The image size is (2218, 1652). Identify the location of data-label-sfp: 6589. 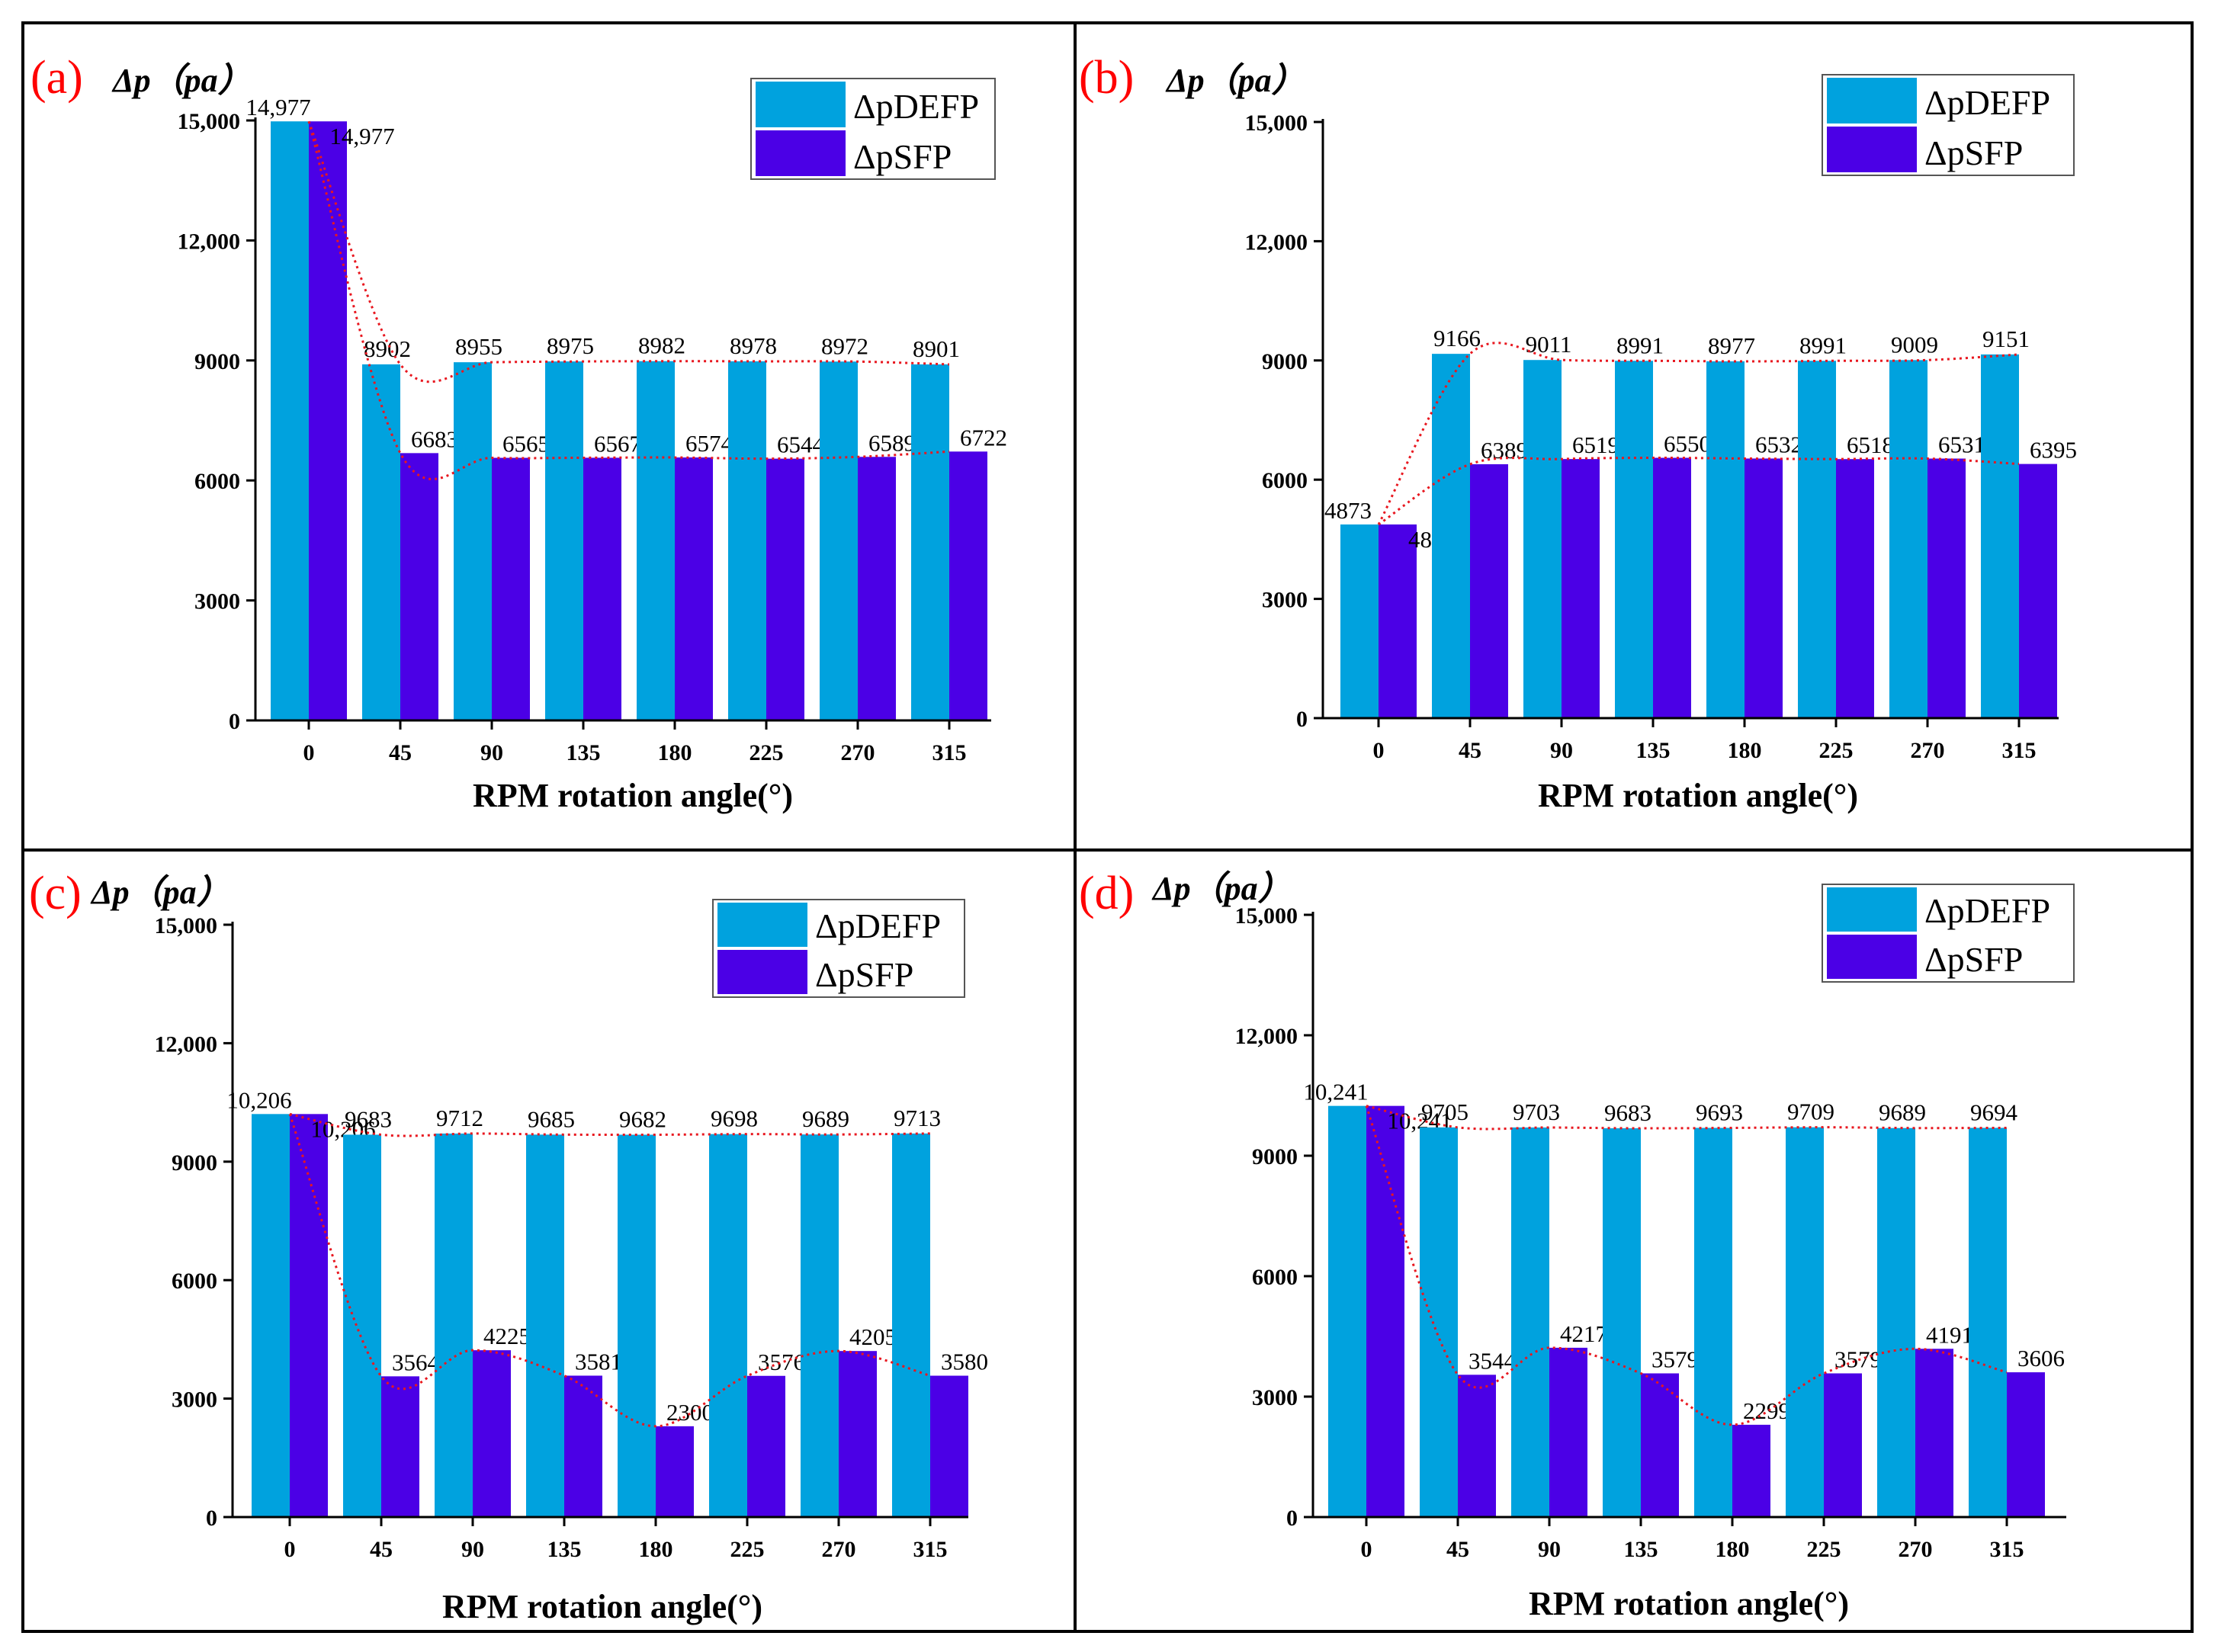
(892, 442).